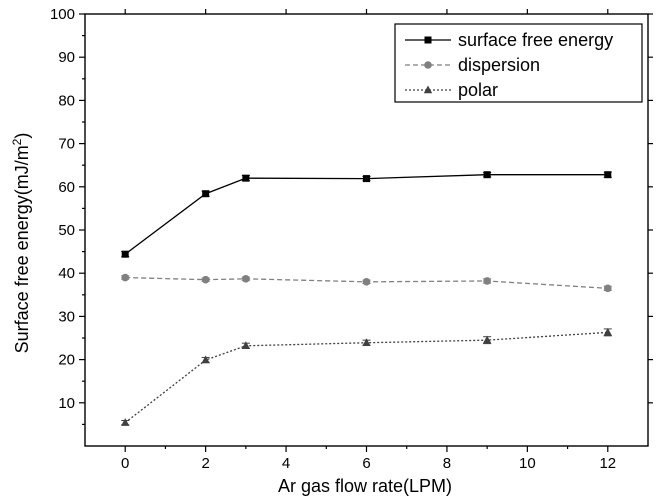 This screenshot has height=500, width=656. I want to click on legend-box, so click(518, 63).